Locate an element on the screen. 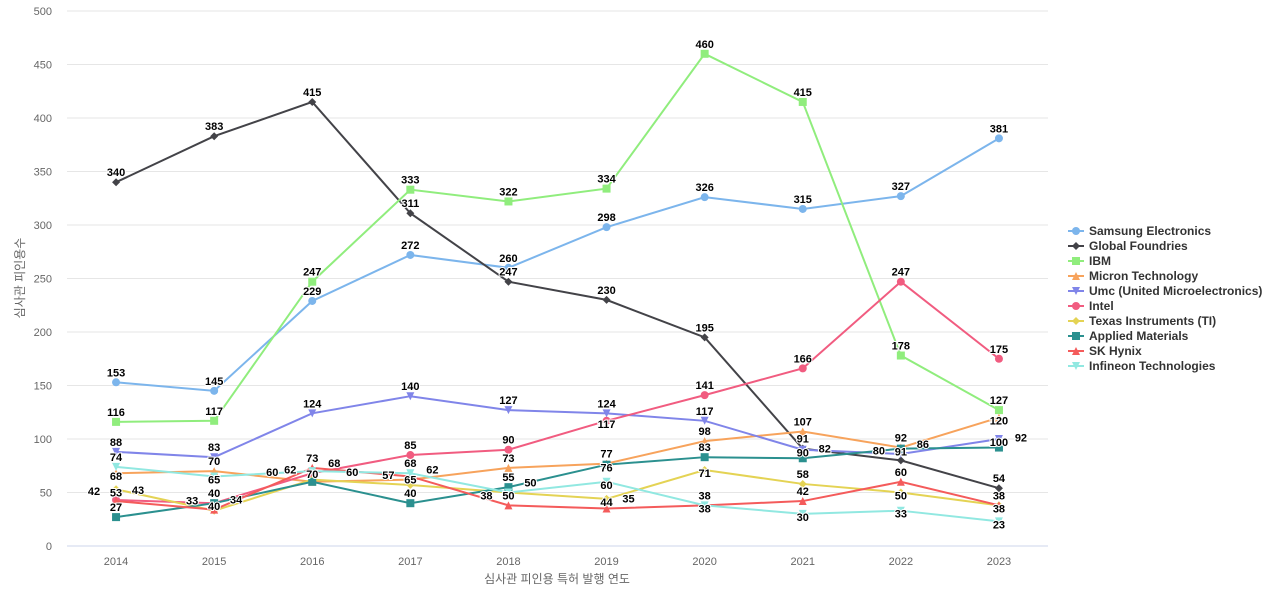 The height and width of the screenshot is (605, 1280). legend-item: SK Hynix is located at coordinates (1165, 350).